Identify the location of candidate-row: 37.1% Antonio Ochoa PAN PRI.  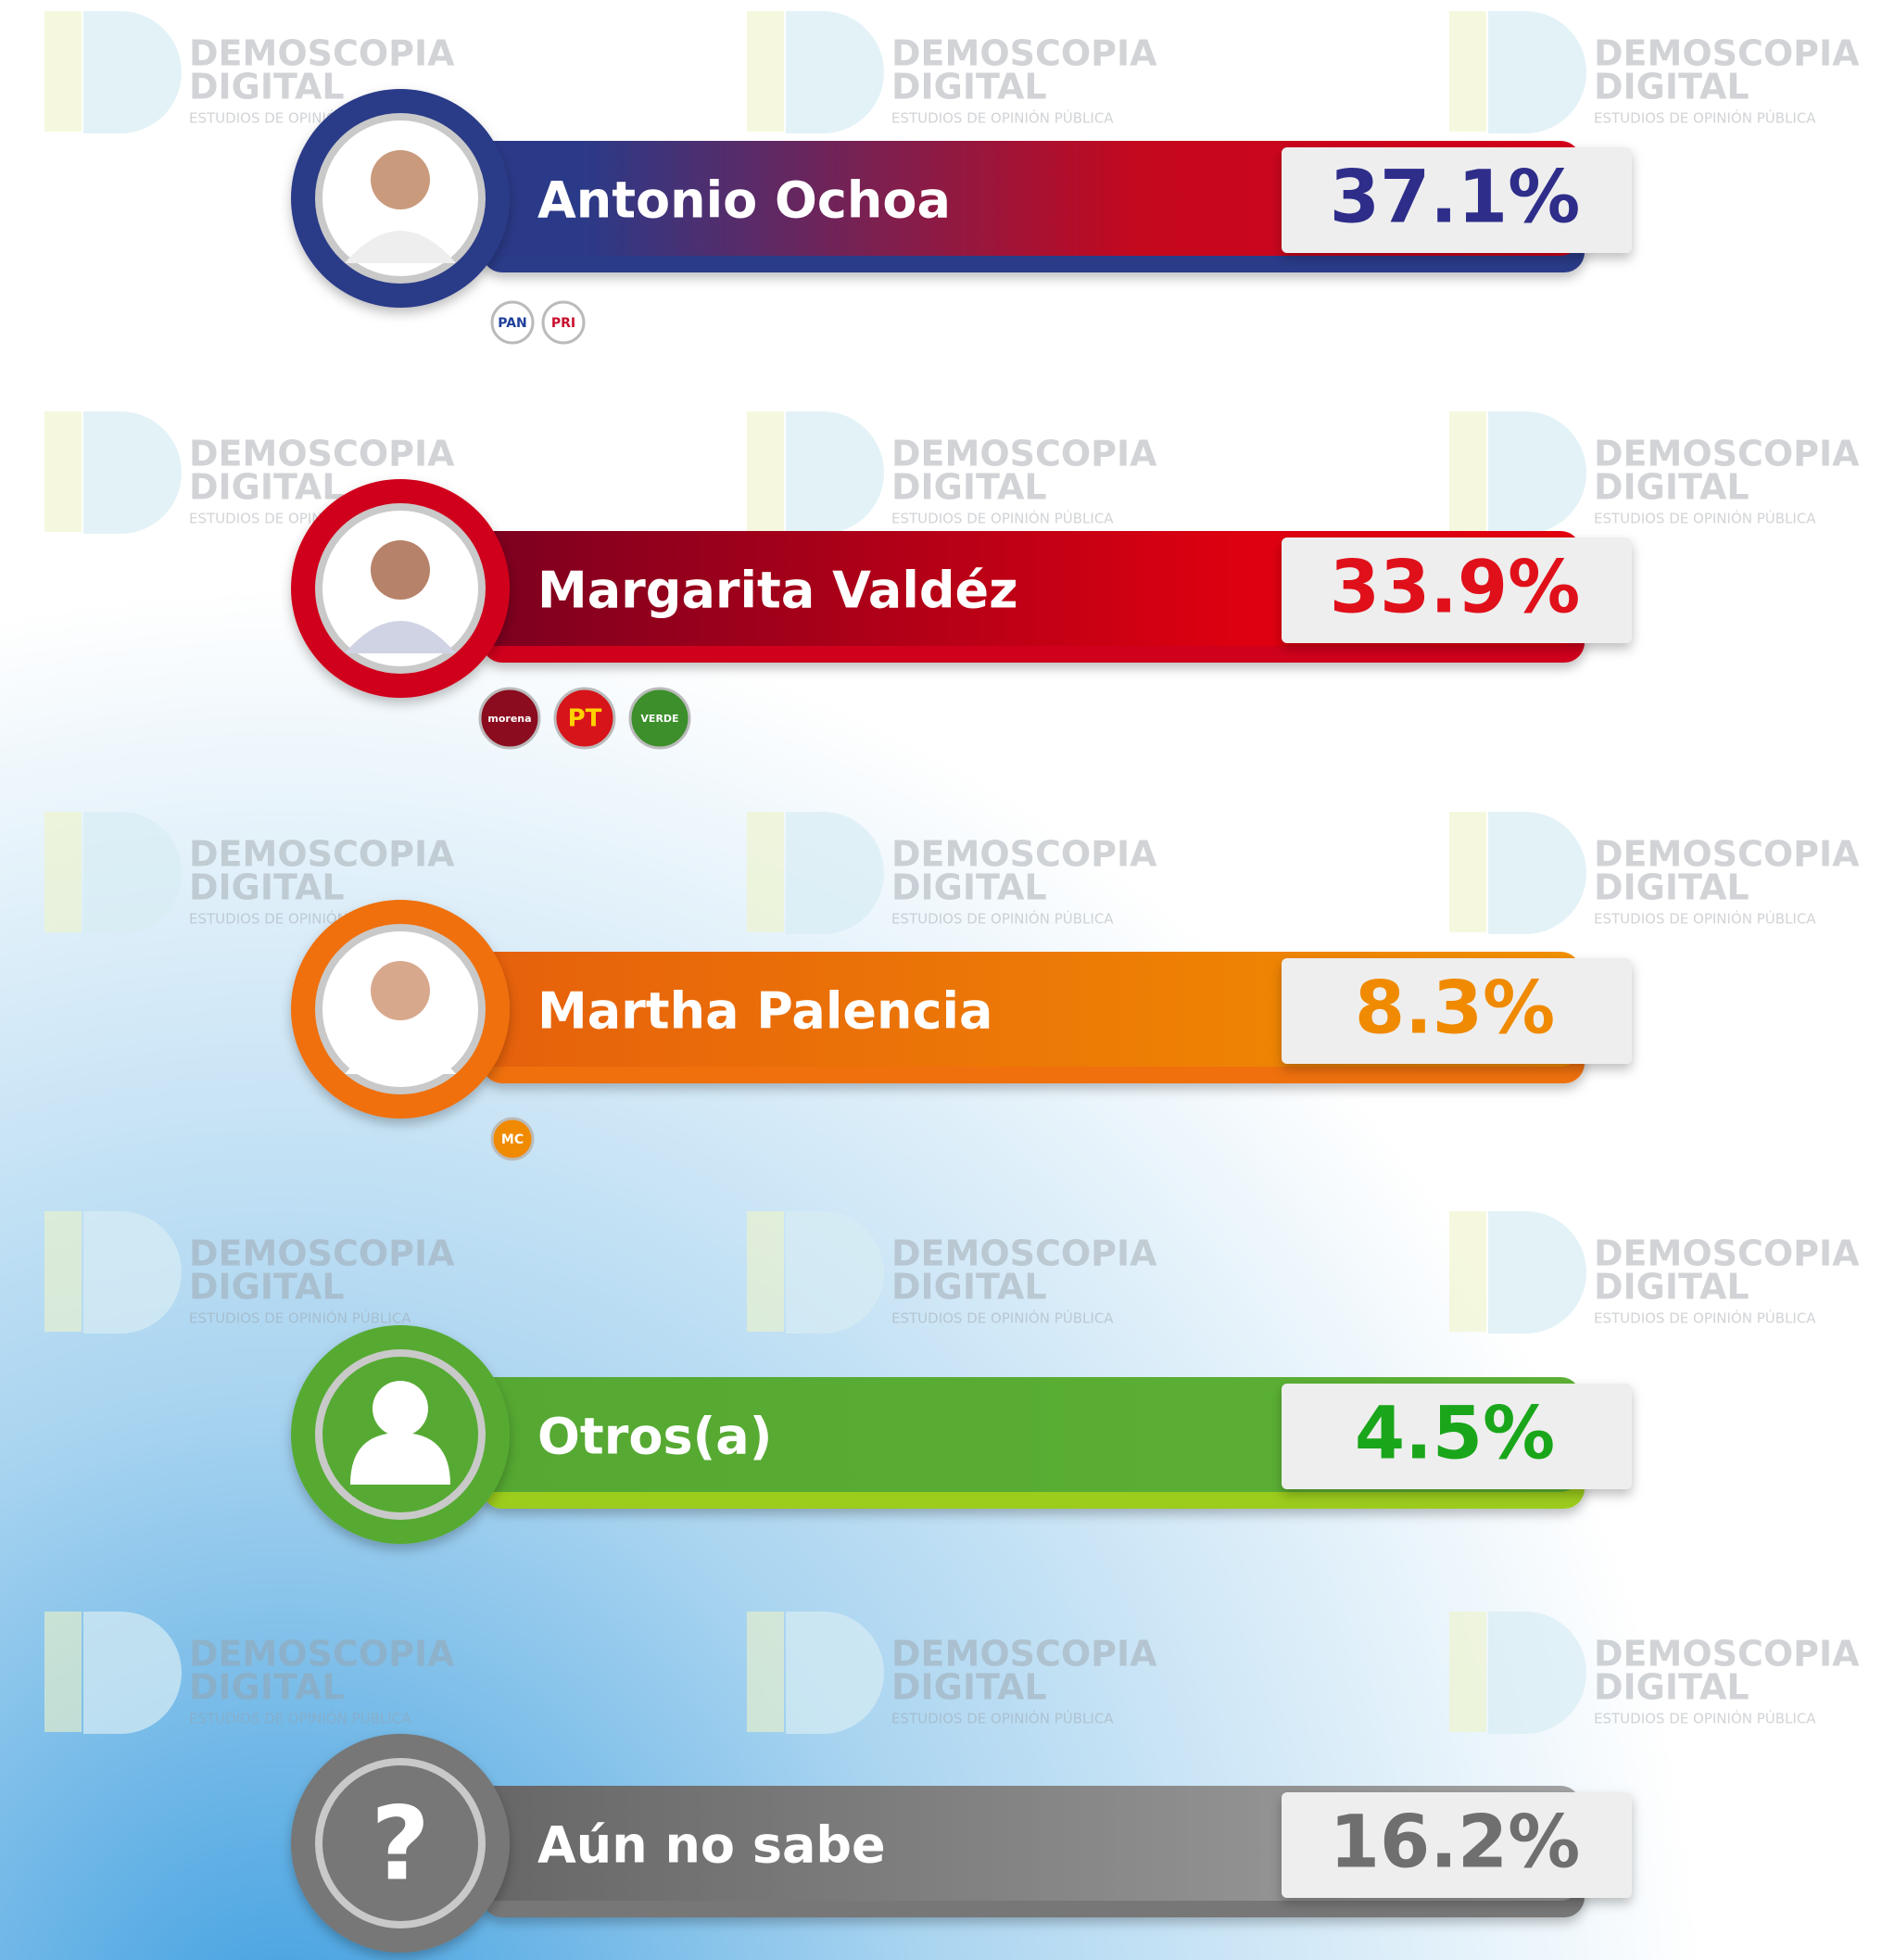
(961, 217).